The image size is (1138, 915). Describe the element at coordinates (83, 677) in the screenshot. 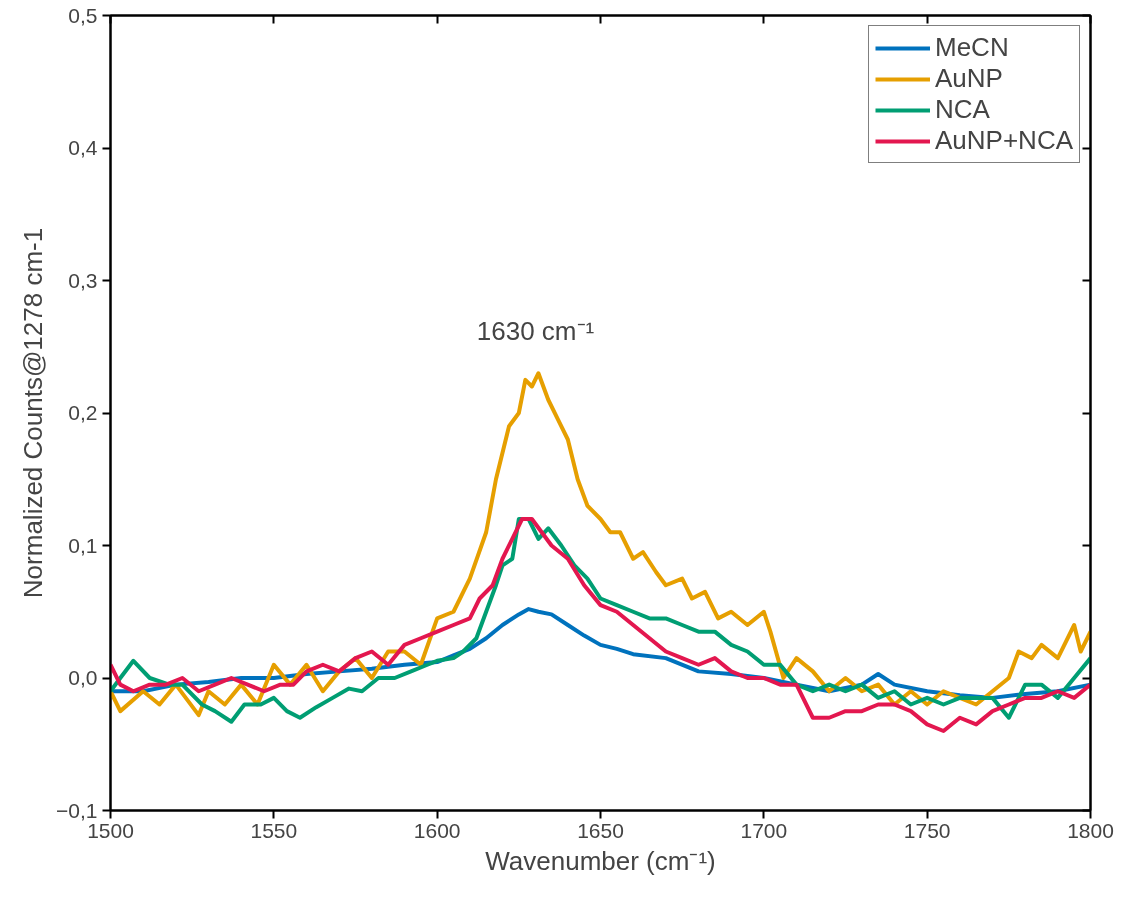

I see `y-tick-label: 0,0` at that location.